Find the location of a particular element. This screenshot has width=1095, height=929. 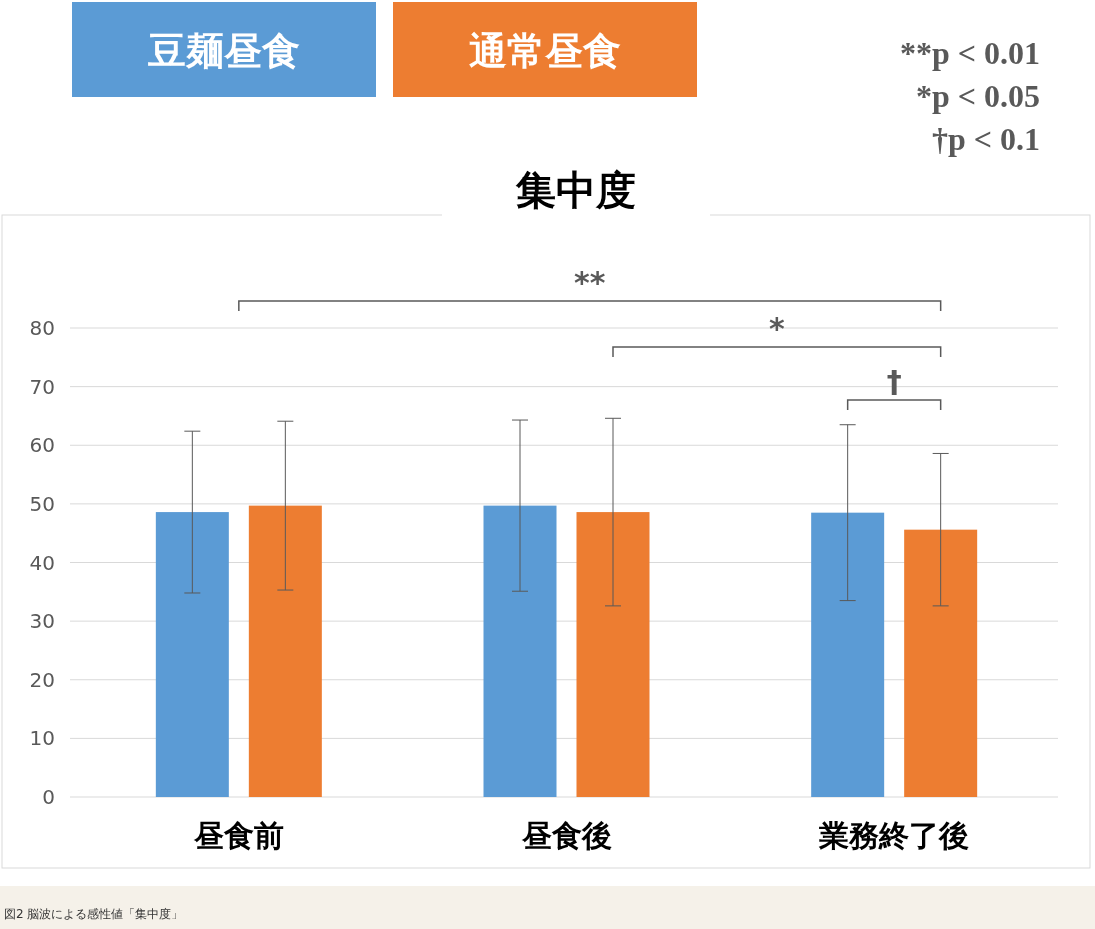

y-tick-label: 50 is located at coordinates (42, 503).